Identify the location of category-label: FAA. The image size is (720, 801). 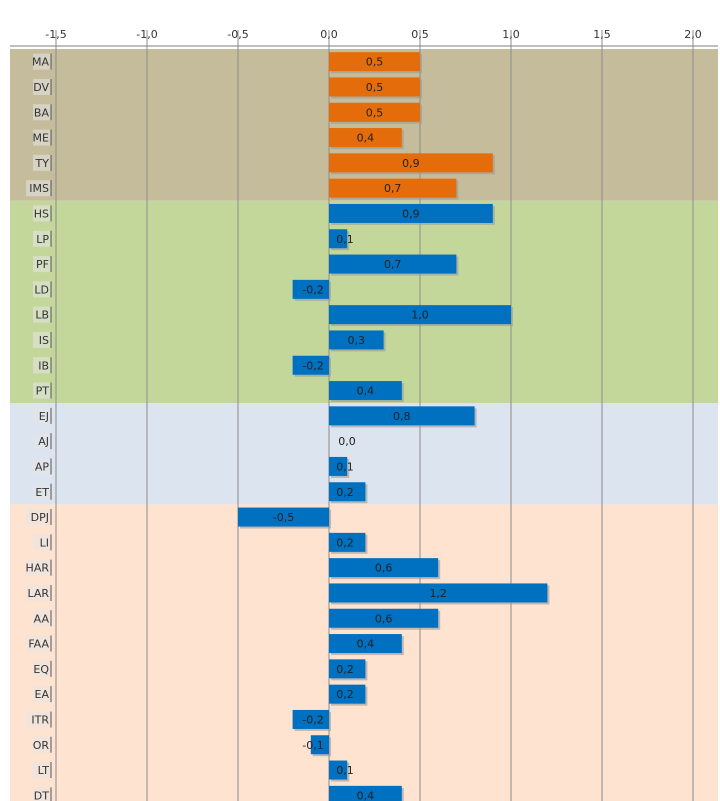
(38, 644).